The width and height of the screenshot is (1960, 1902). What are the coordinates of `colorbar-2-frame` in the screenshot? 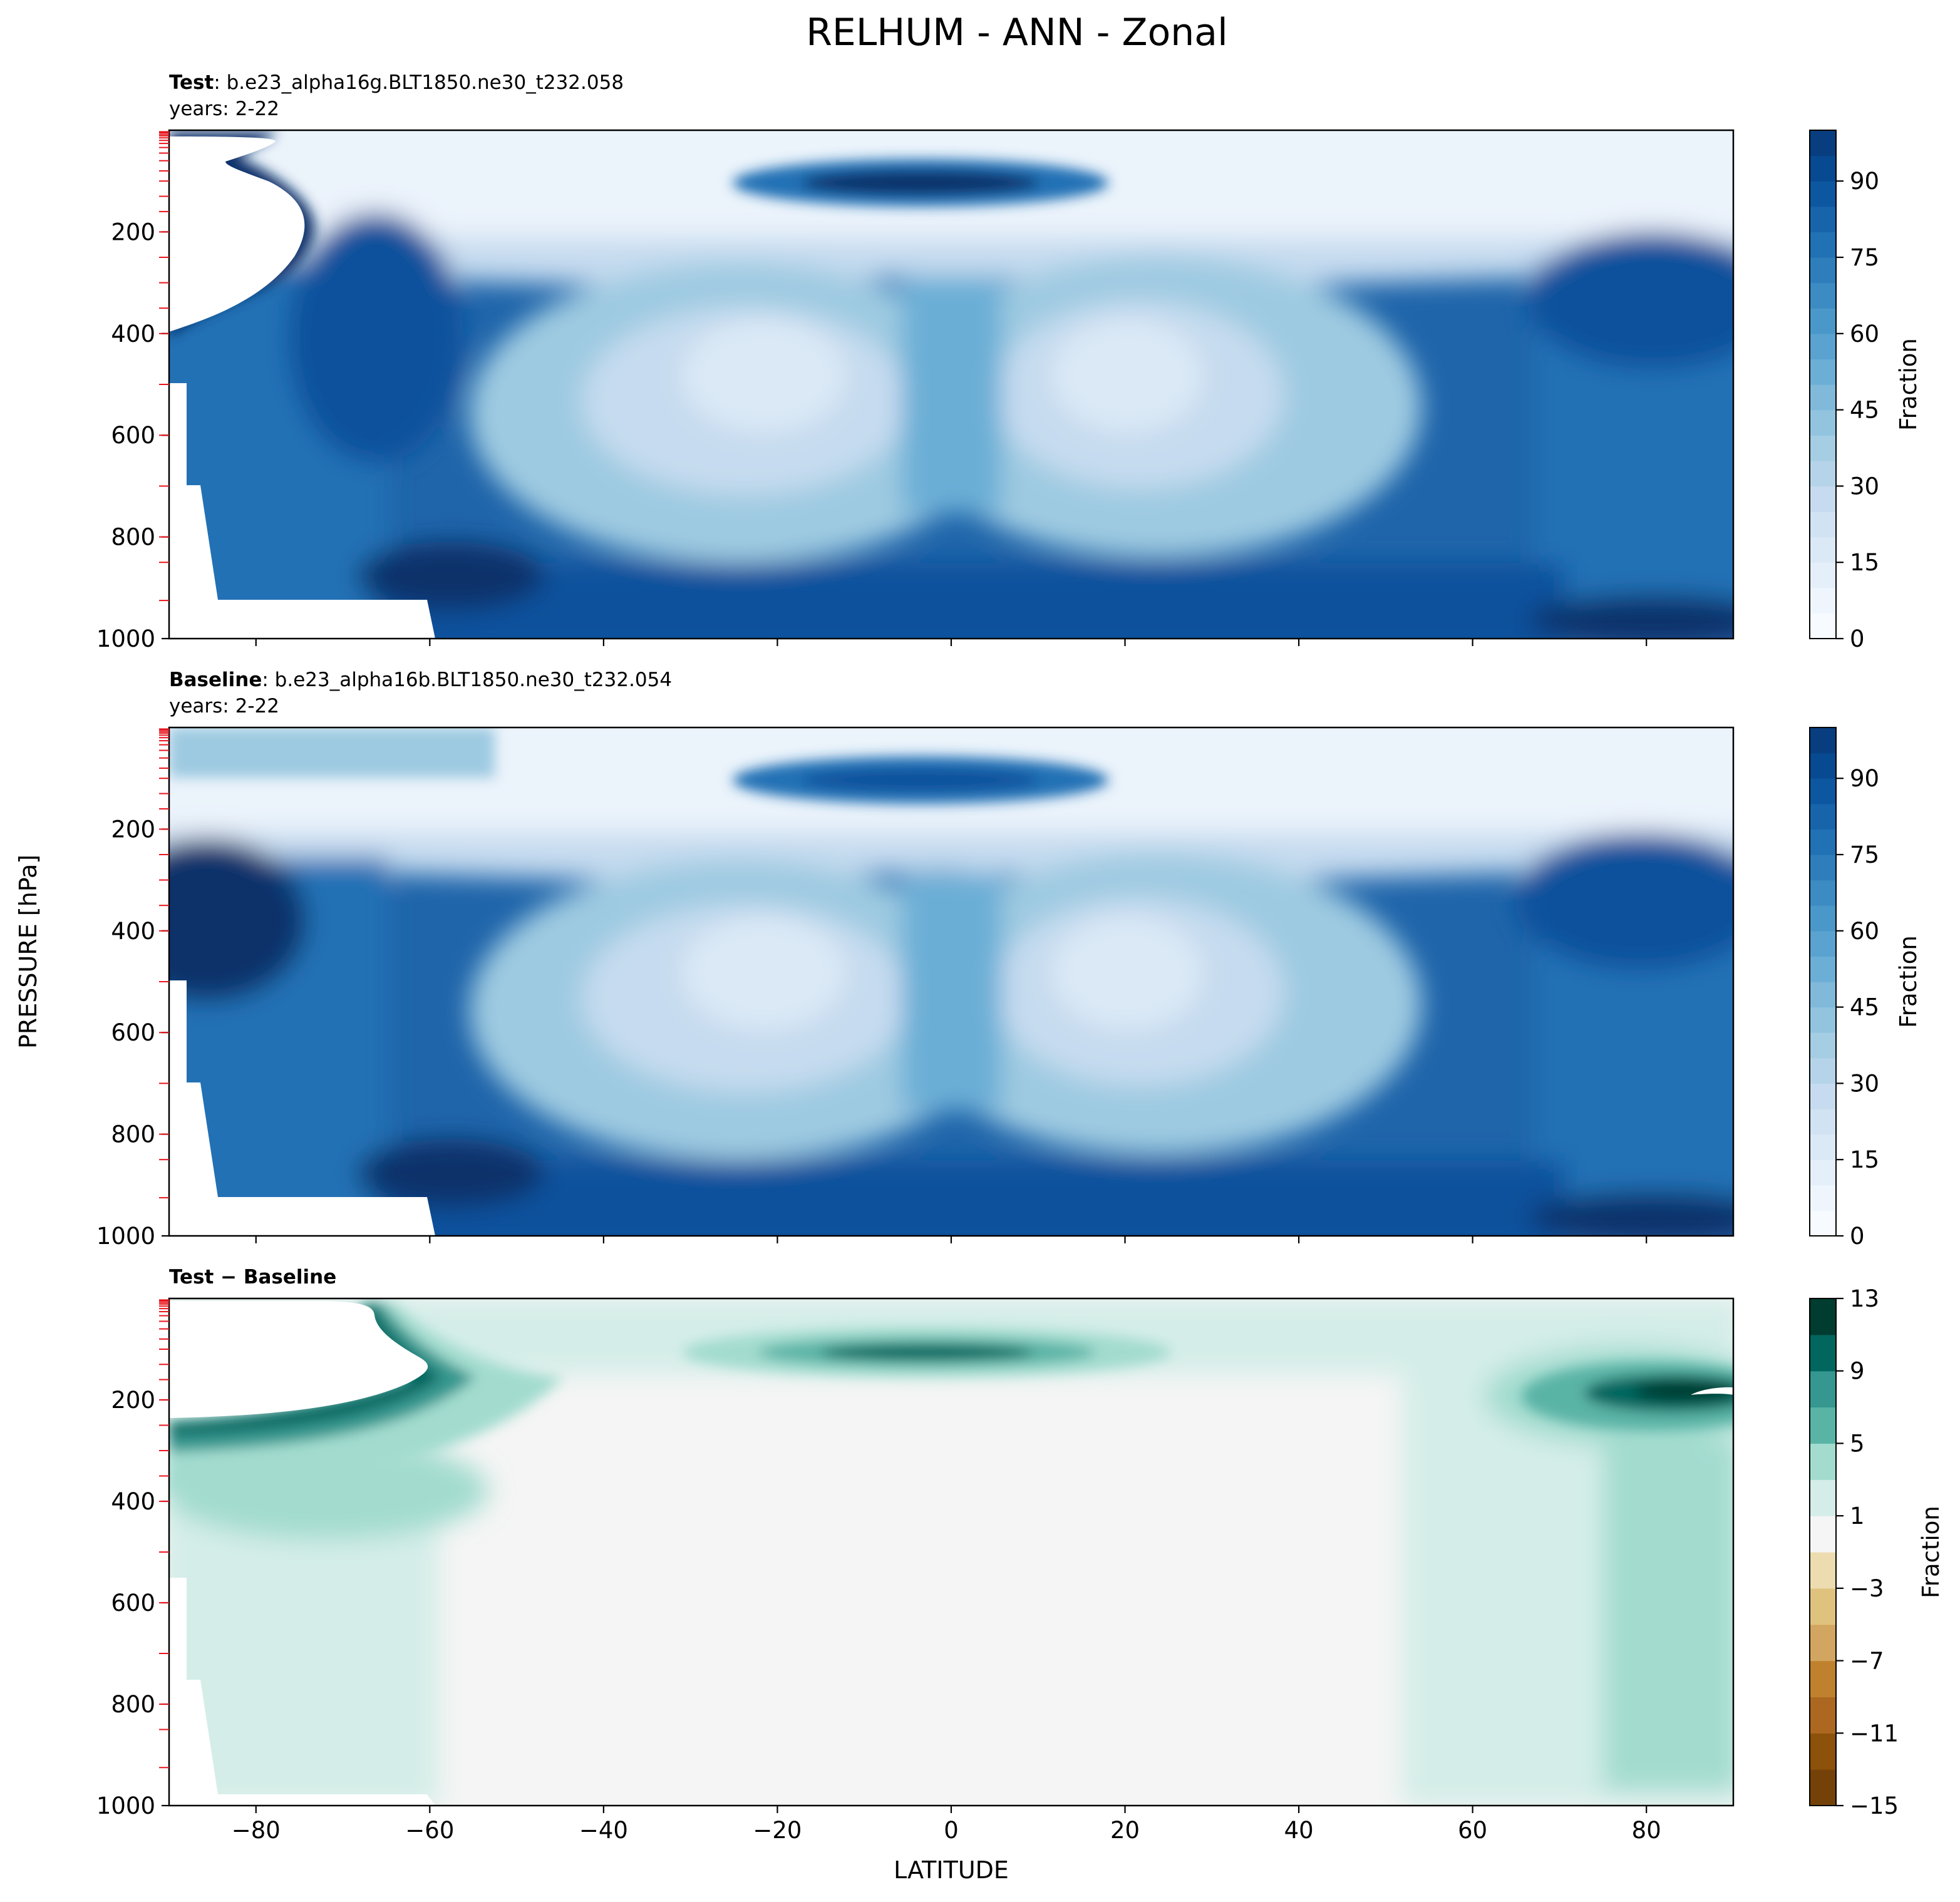 It's located at (1823, 981).